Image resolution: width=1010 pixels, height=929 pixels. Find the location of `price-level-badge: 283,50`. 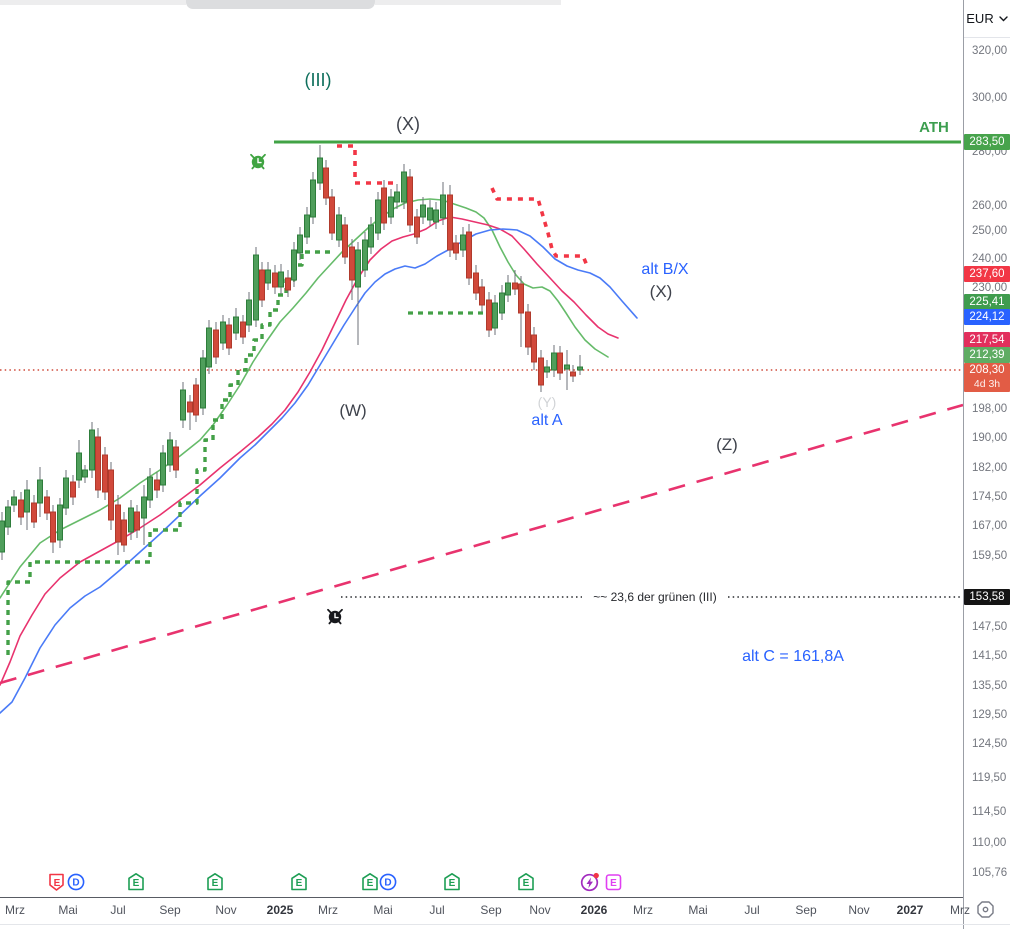

price-level-badge: 283,50 is located at coordinates (987, 142).